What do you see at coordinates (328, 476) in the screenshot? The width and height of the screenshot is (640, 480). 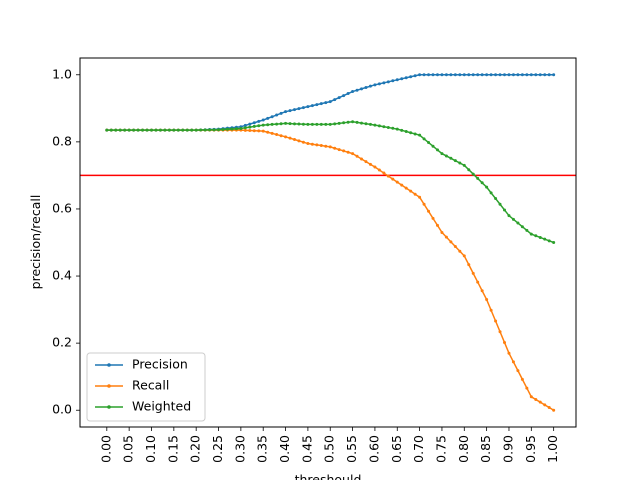 I see `x-axis-title: threshould` at bounding box center [328, 476].